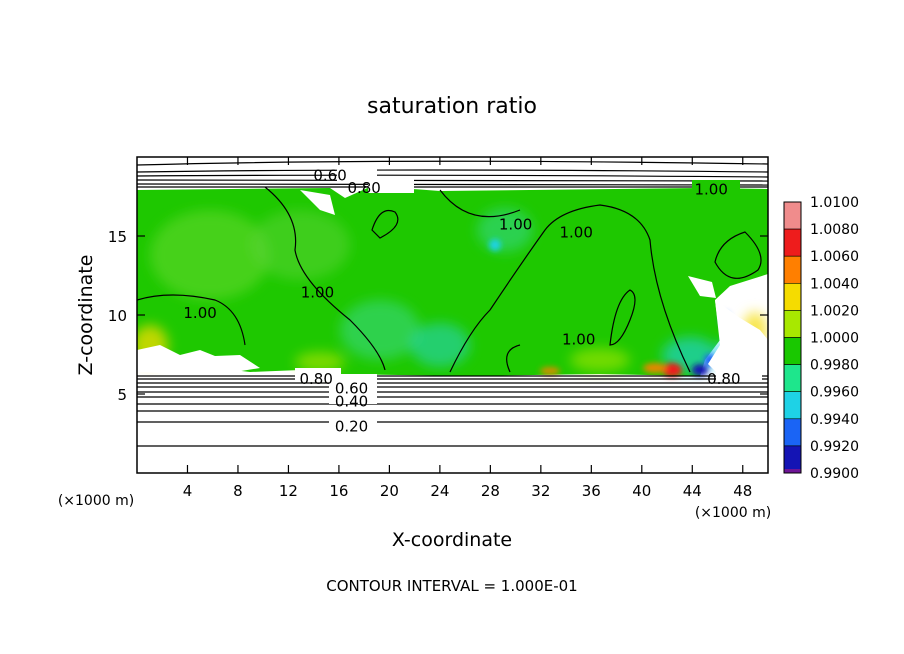 This screenshot has width=904, height=654. What do you see at coordinates (490, 491) in the screenshot?
I see `x-tick-label: 28` at bounding box center [490, 491].